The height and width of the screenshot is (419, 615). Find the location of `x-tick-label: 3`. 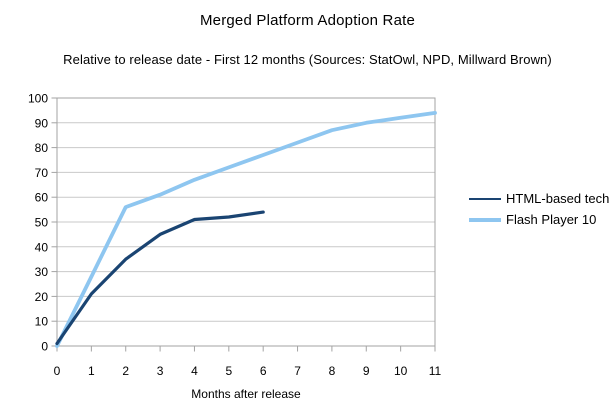

x-tick-label: 3 is located at coordinates (160, 371).